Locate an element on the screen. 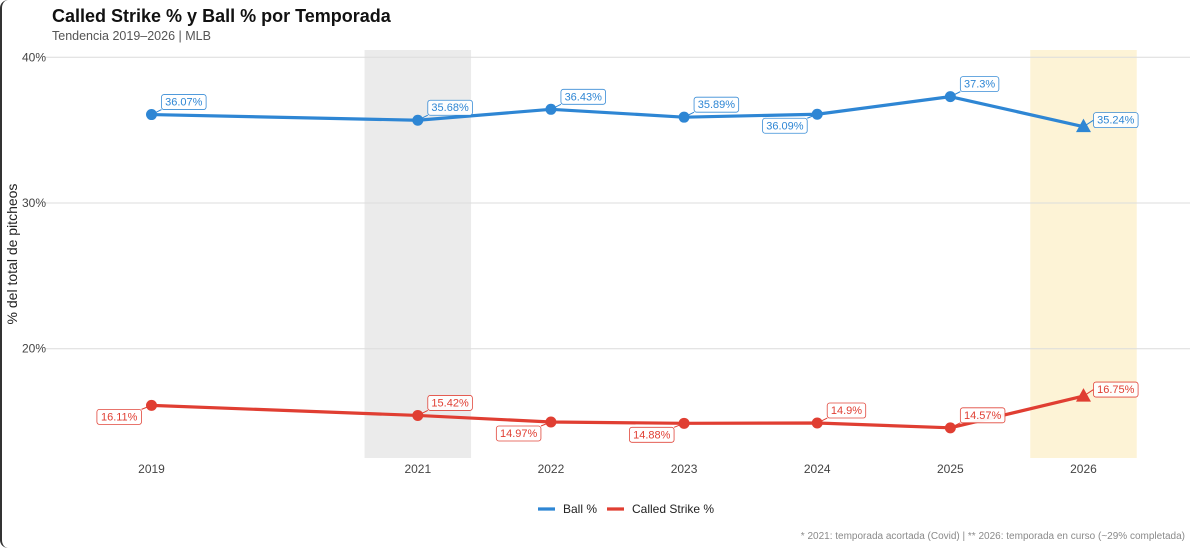 This screenshot has height=548, width=1199. y-tick-label: 40% is located at coordinates (34, 57).